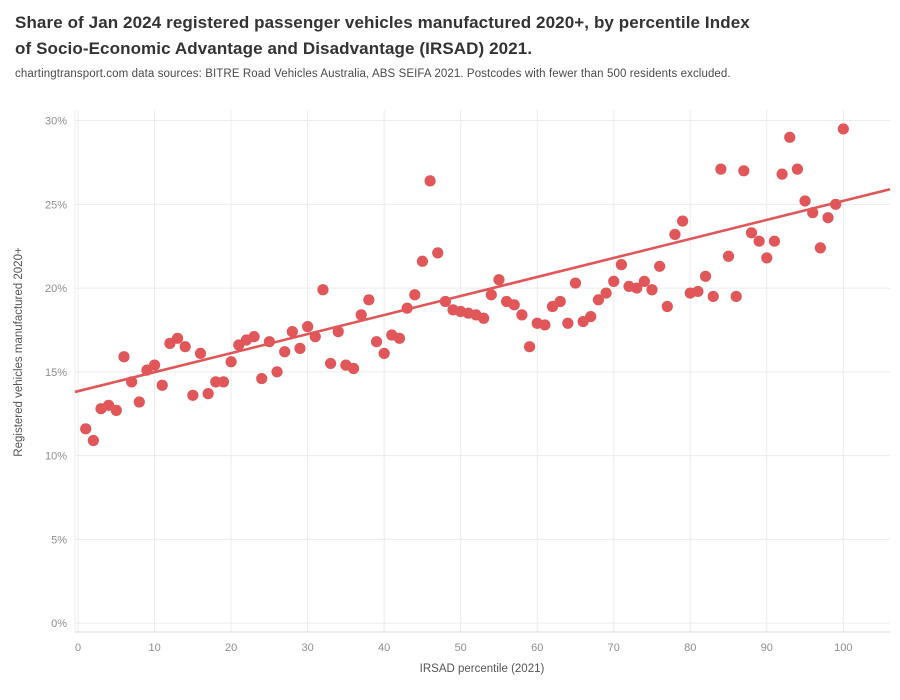  I want to click on y-tick-label: 25%, so click(56, 205).